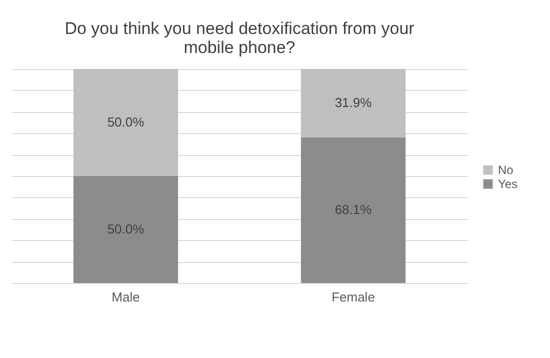 The width and height of the screenshot is (550, 358). Describe the element at coordinates (506, 170) in the screenshot. I see `legend-label: No` at that location.